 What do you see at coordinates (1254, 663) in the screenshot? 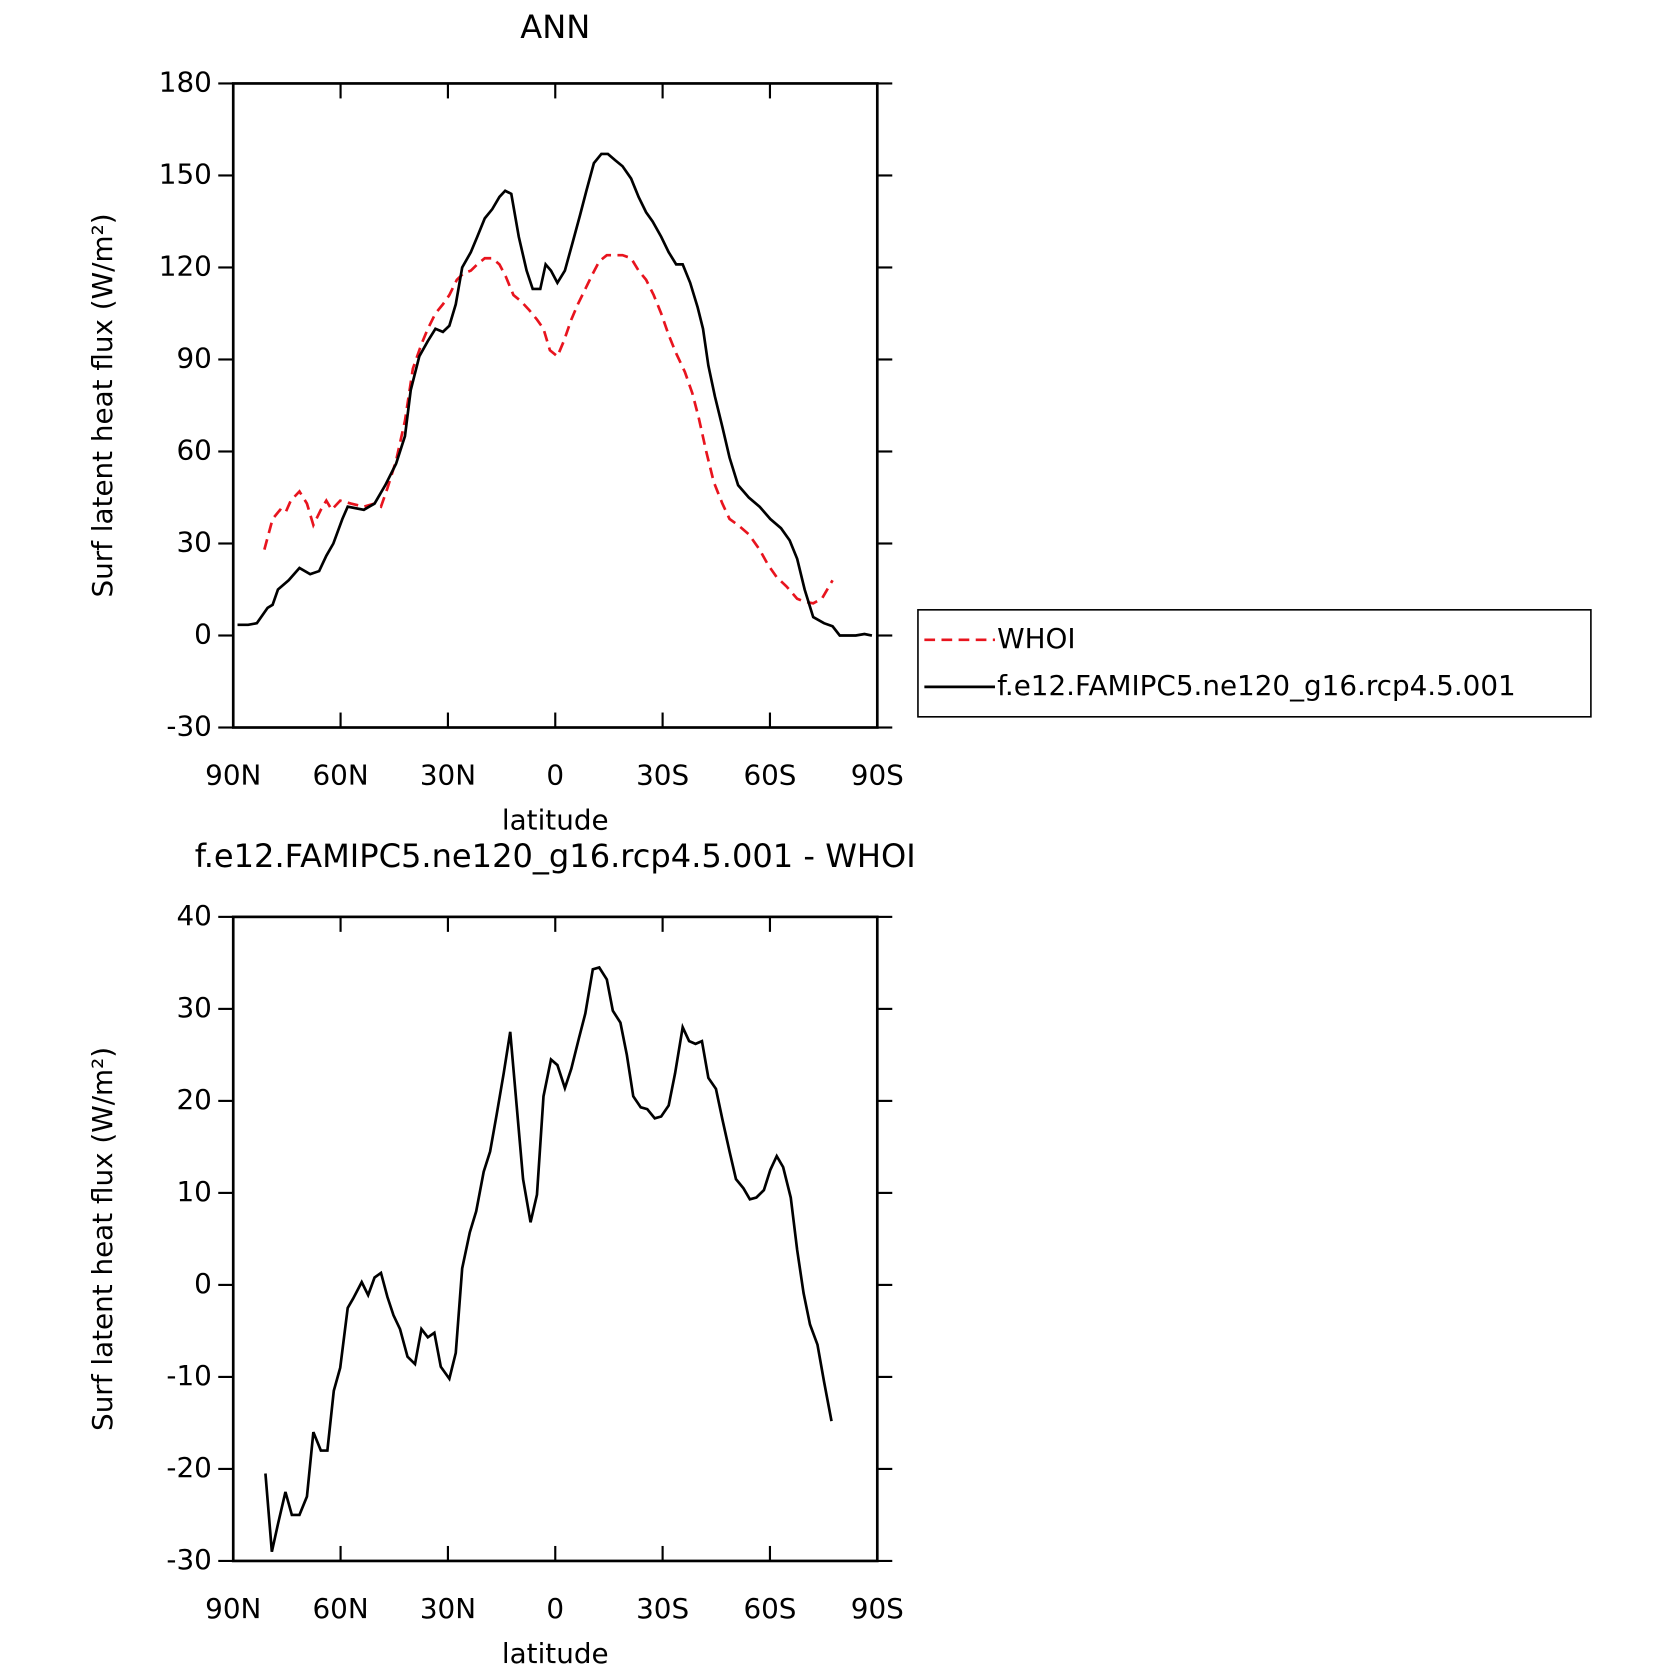
I see `legend-box` at bounding box center [1254, 663].